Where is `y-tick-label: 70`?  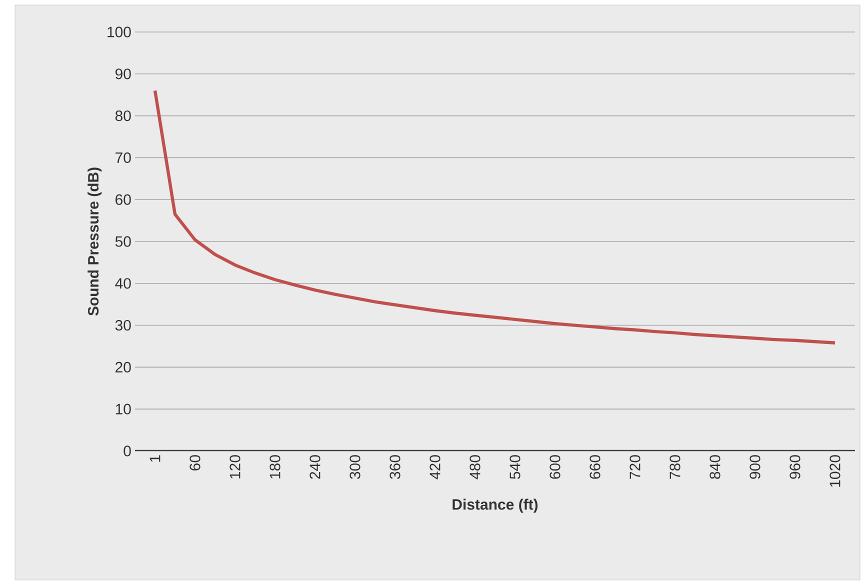
y-tick-label: 70 is located at coordinates (123, 157).